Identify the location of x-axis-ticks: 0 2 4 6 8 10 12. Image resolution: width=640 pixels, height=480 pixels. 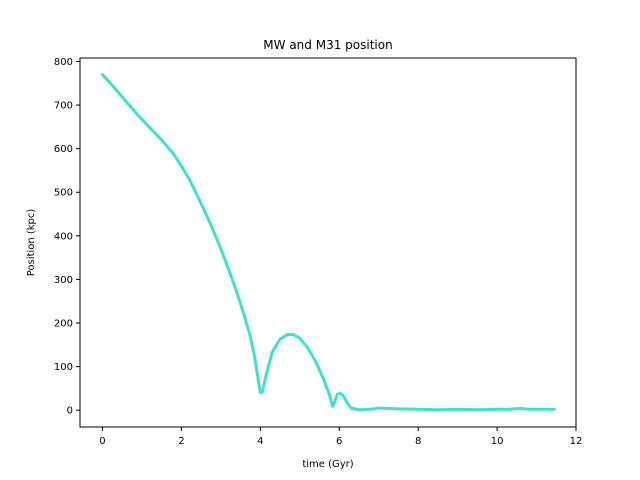
(340, 437).